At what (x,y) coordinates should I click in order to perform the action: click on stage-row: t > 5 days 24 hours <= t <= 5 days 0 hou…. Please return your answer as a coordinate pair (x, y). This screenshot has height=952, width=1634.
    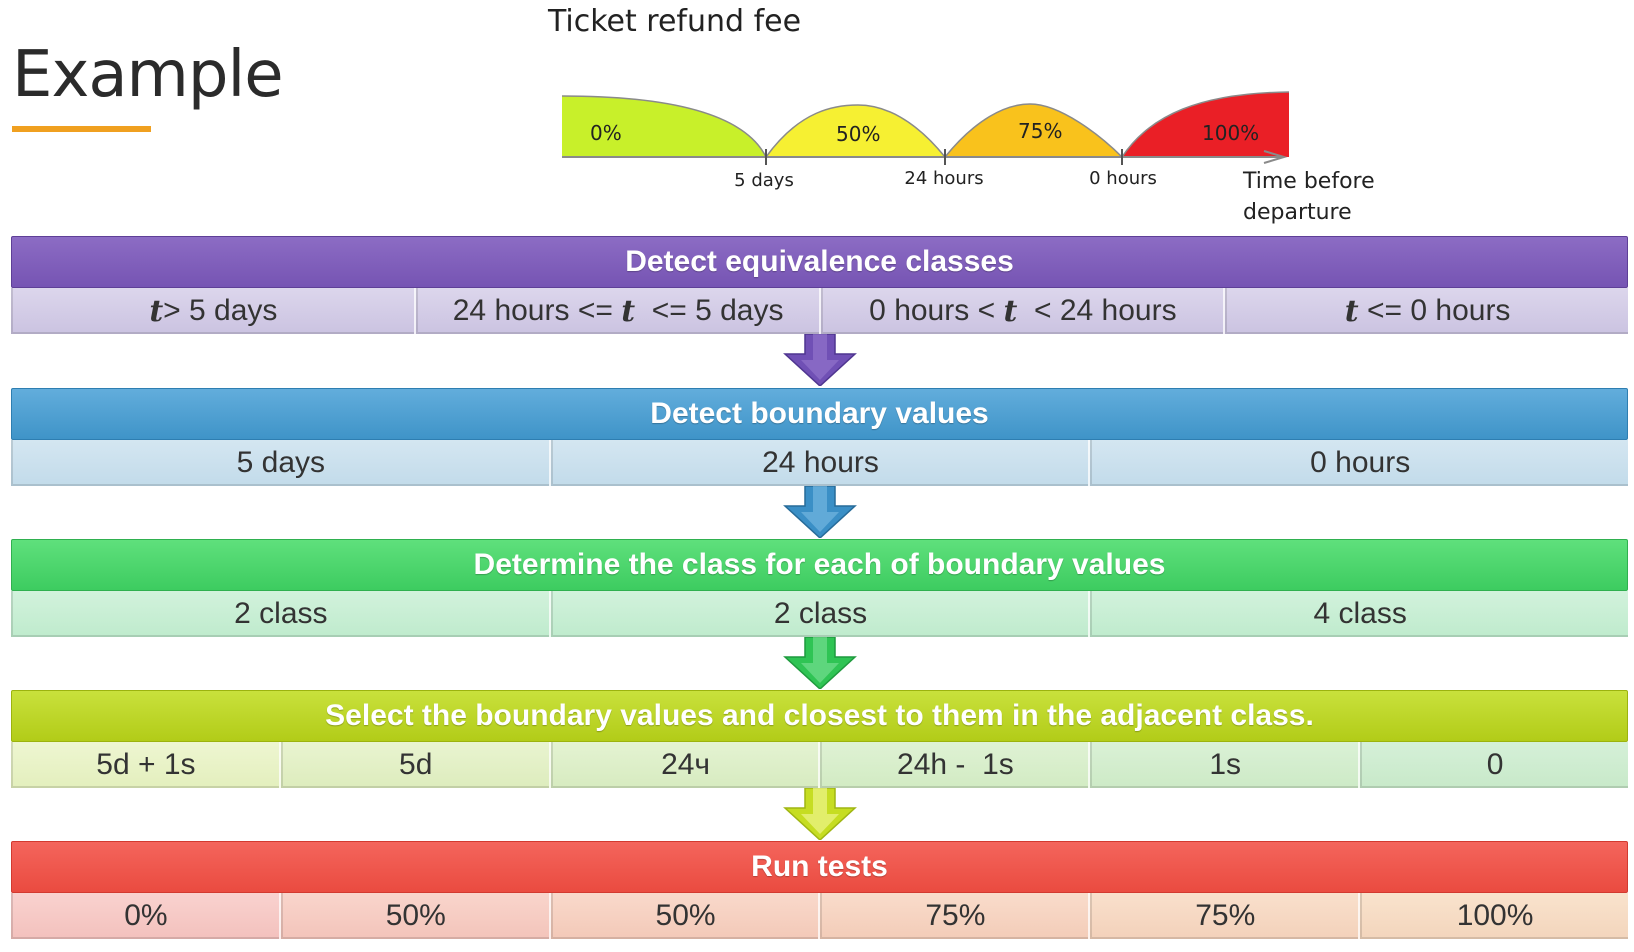
    Looking at the image, I should click on (819, 311).